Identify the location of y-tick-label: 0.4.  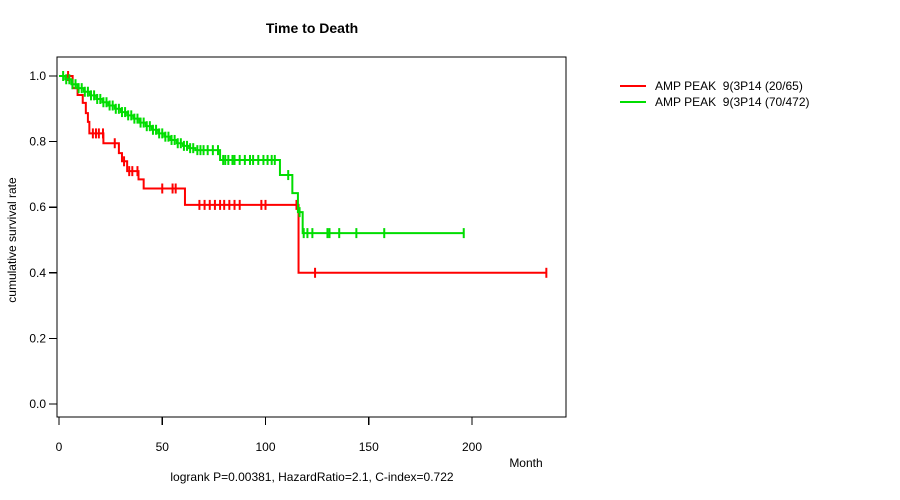
(37, 273).